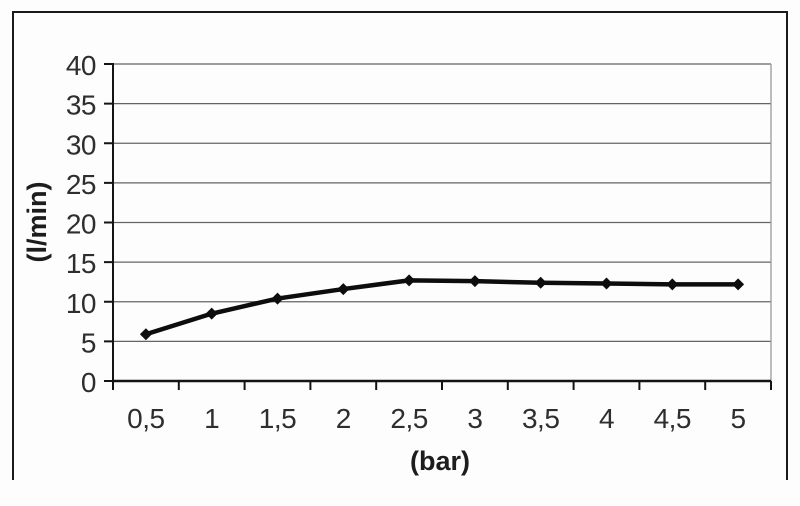 The height and width of the screenshot is (506, 800). What do you see at coordinates (474, 418) in the screenshot?
I see `x-tick-label: 3` at bounding box center [474, 418].